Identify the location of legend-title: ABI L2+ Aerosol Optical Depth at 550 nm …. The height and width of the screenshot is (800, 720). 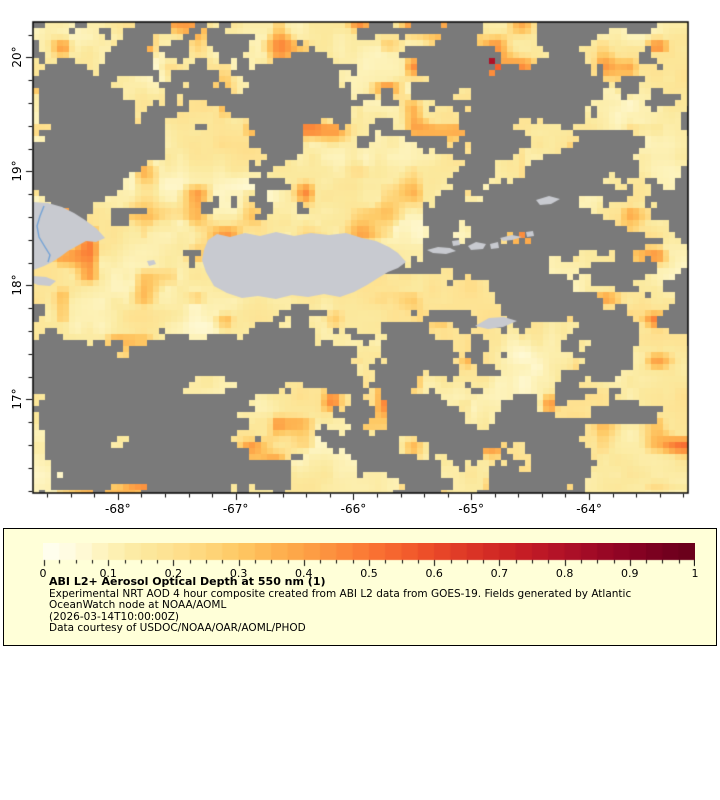
(187, 581).